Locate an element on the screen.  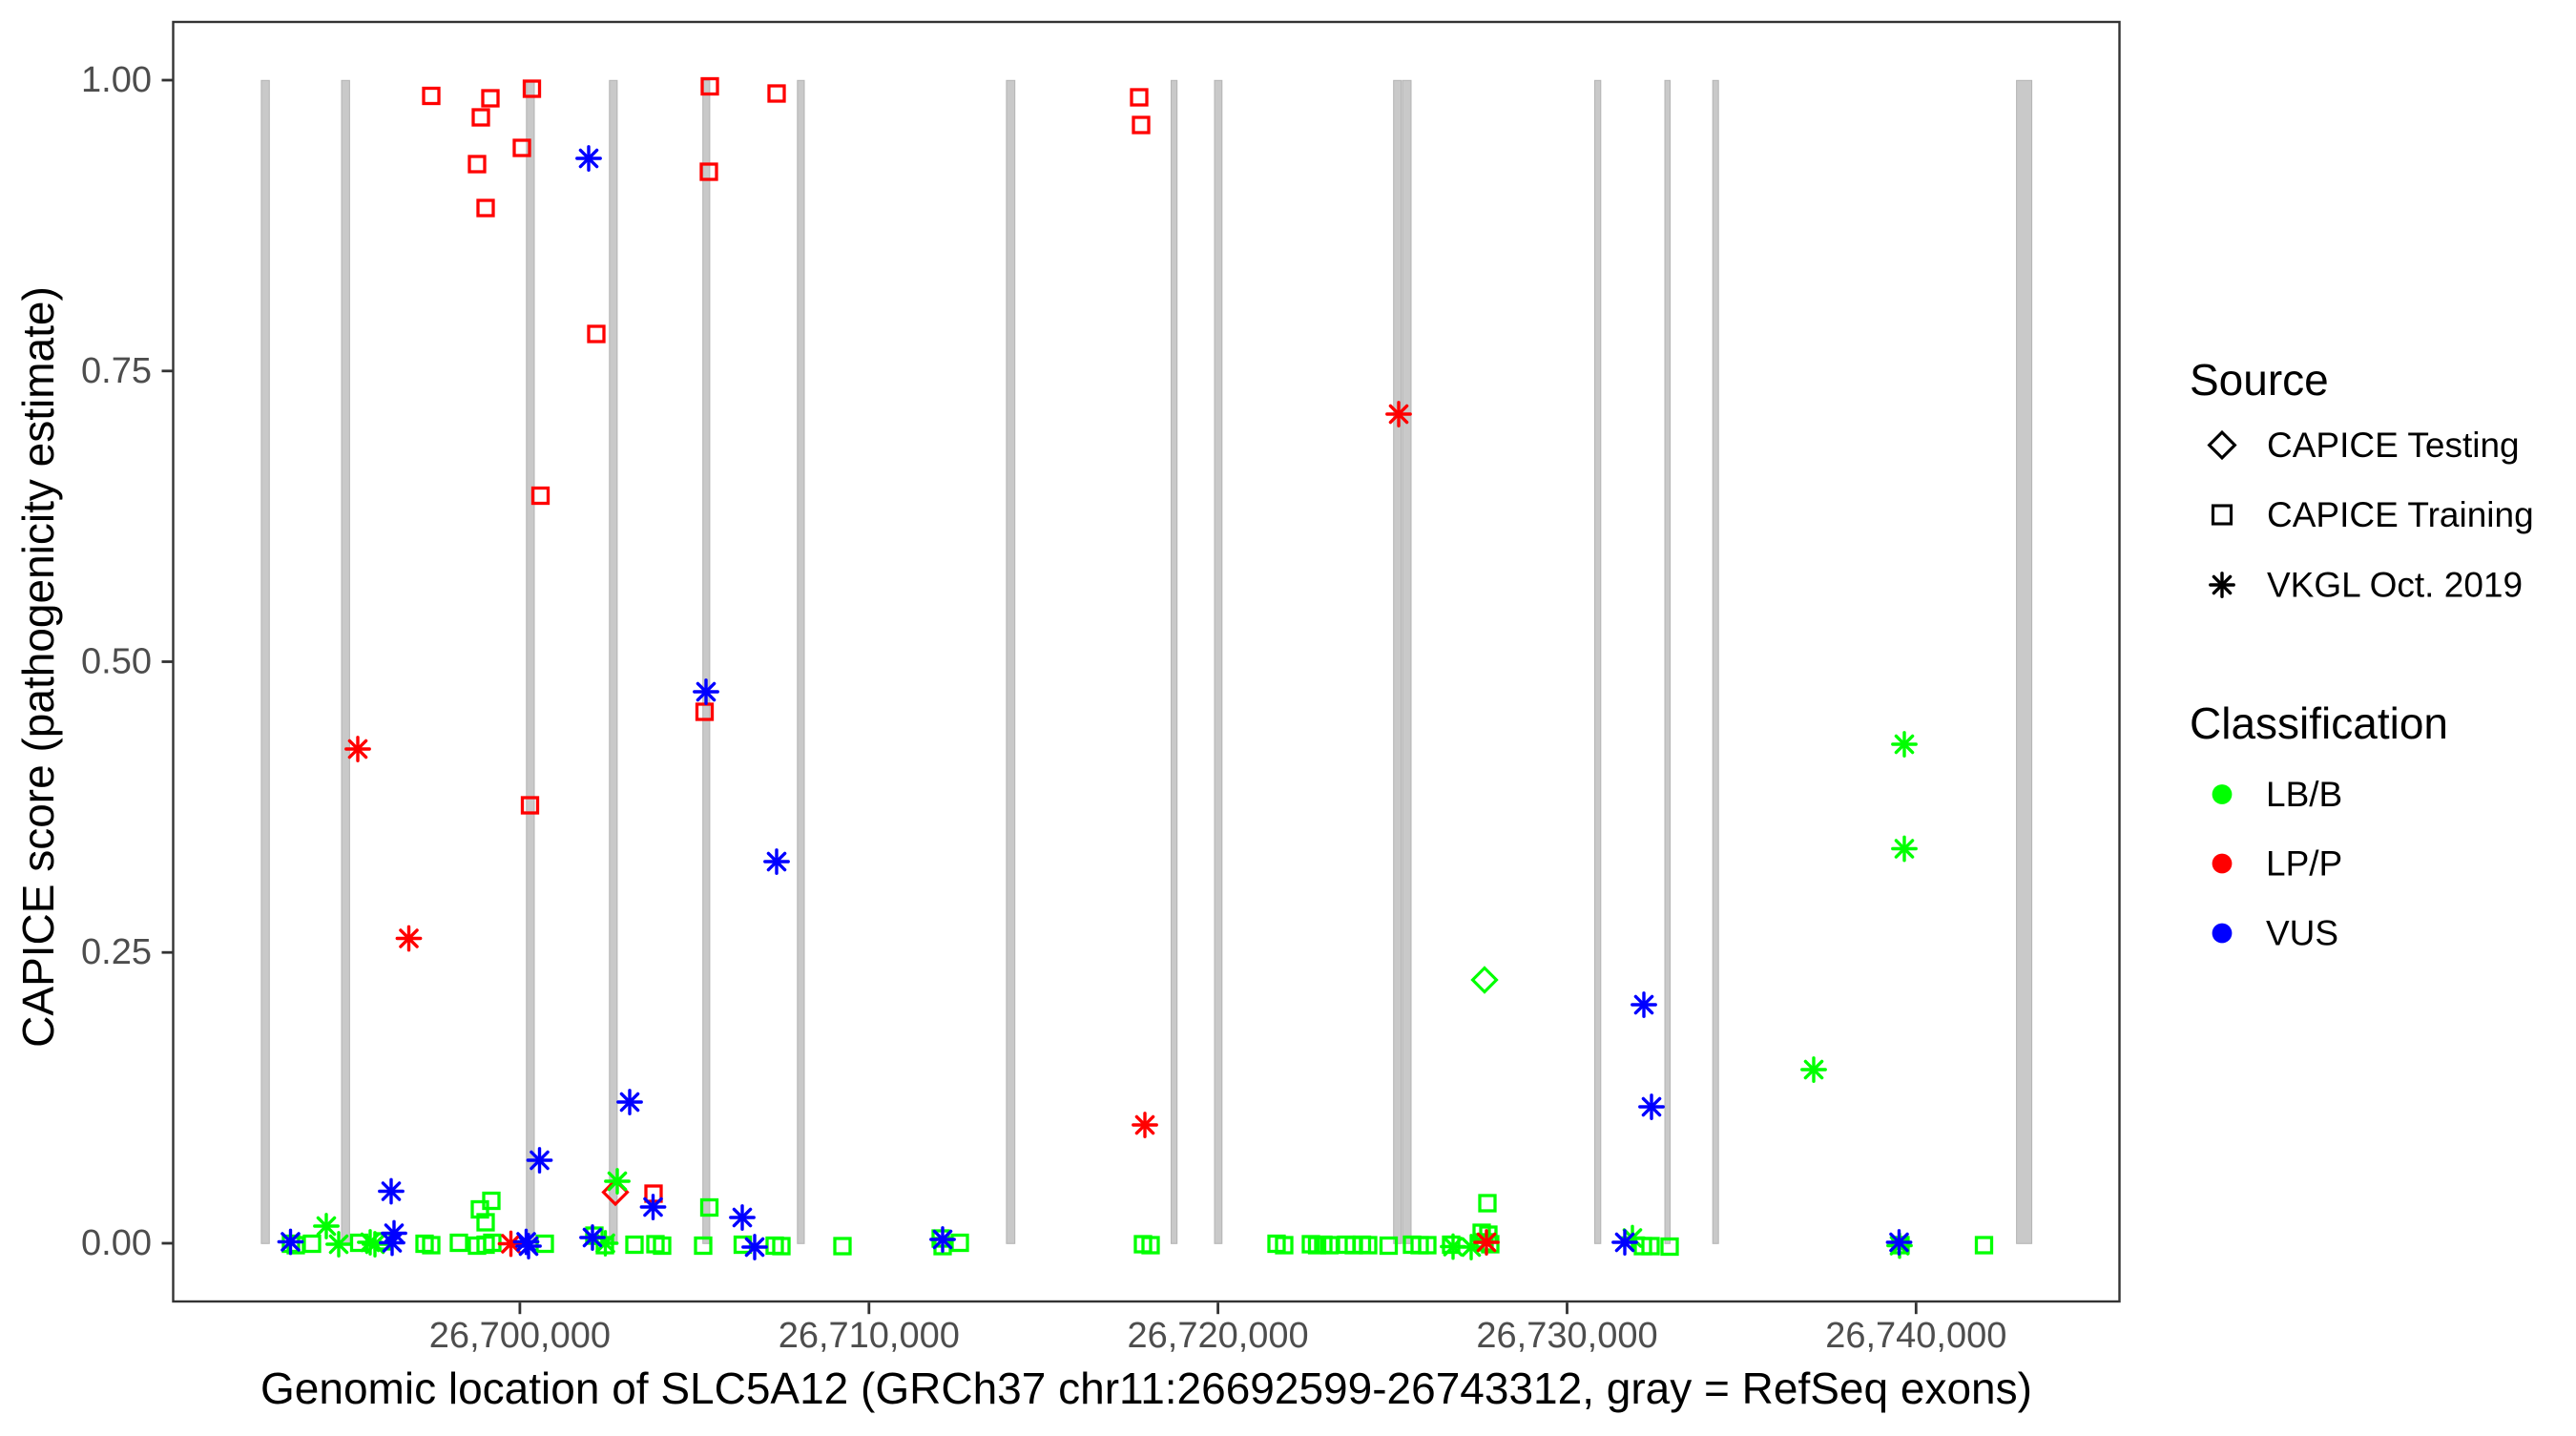
svg-text:CAPICE score (pathogenicity es: CAPICE score (pathogenicity estimate) is located at coordinates (38, 667).